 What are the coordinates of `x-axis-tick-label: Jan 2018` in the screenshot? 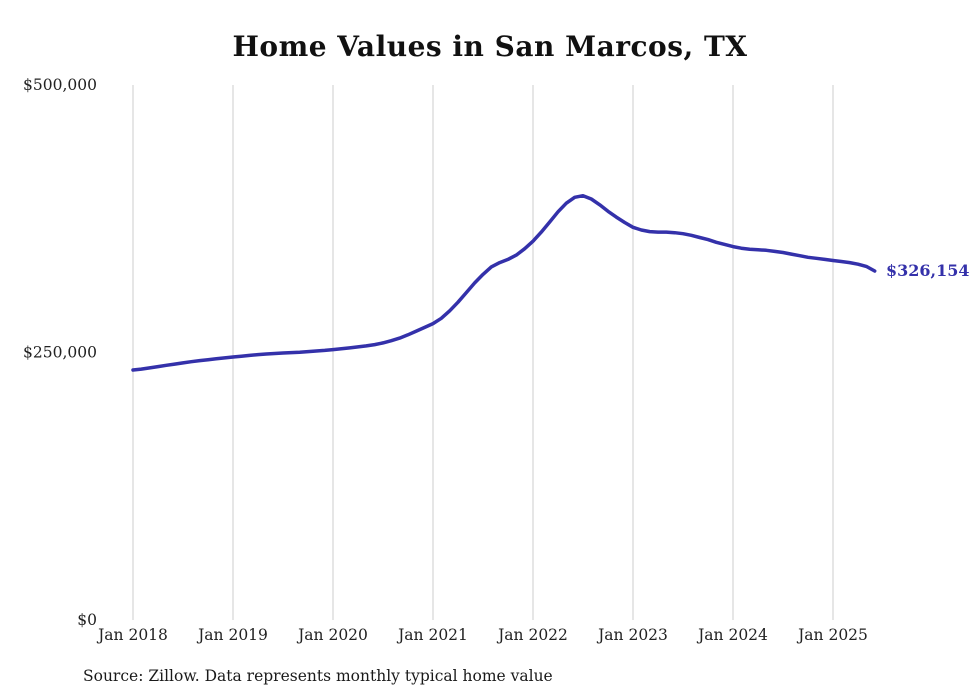 It's located at (132, 635).